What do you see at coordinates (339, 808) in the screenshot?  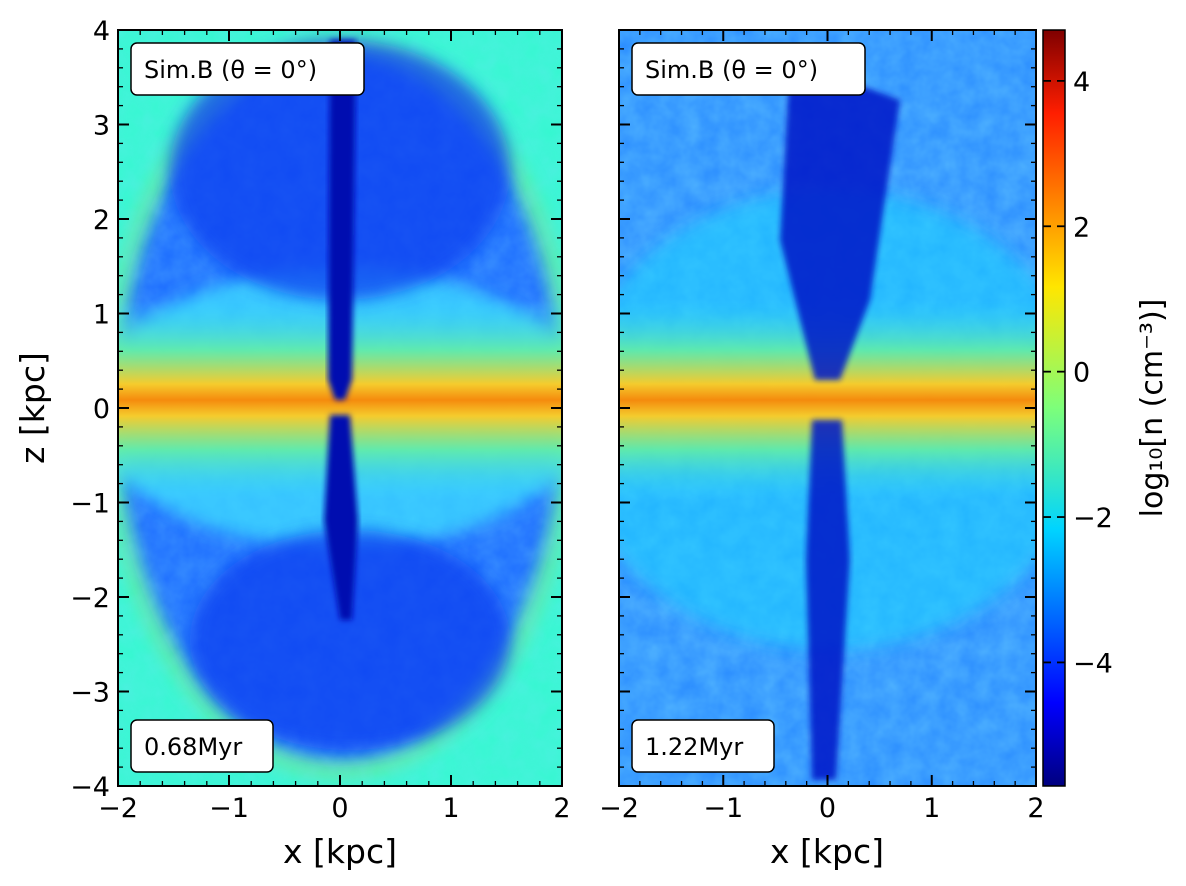 I see `left-x-tick-label: 0` at bounding box center [339, 808].